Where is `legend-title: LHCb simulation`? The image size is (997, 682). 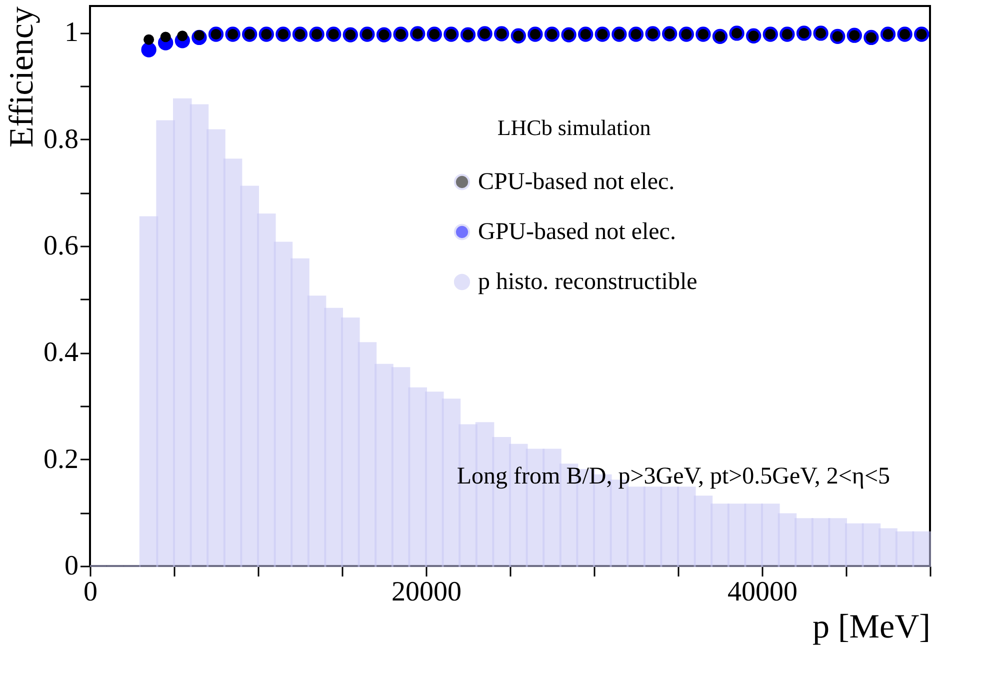 legend-title: LHCb simulation is located at coordinates (574, 127).